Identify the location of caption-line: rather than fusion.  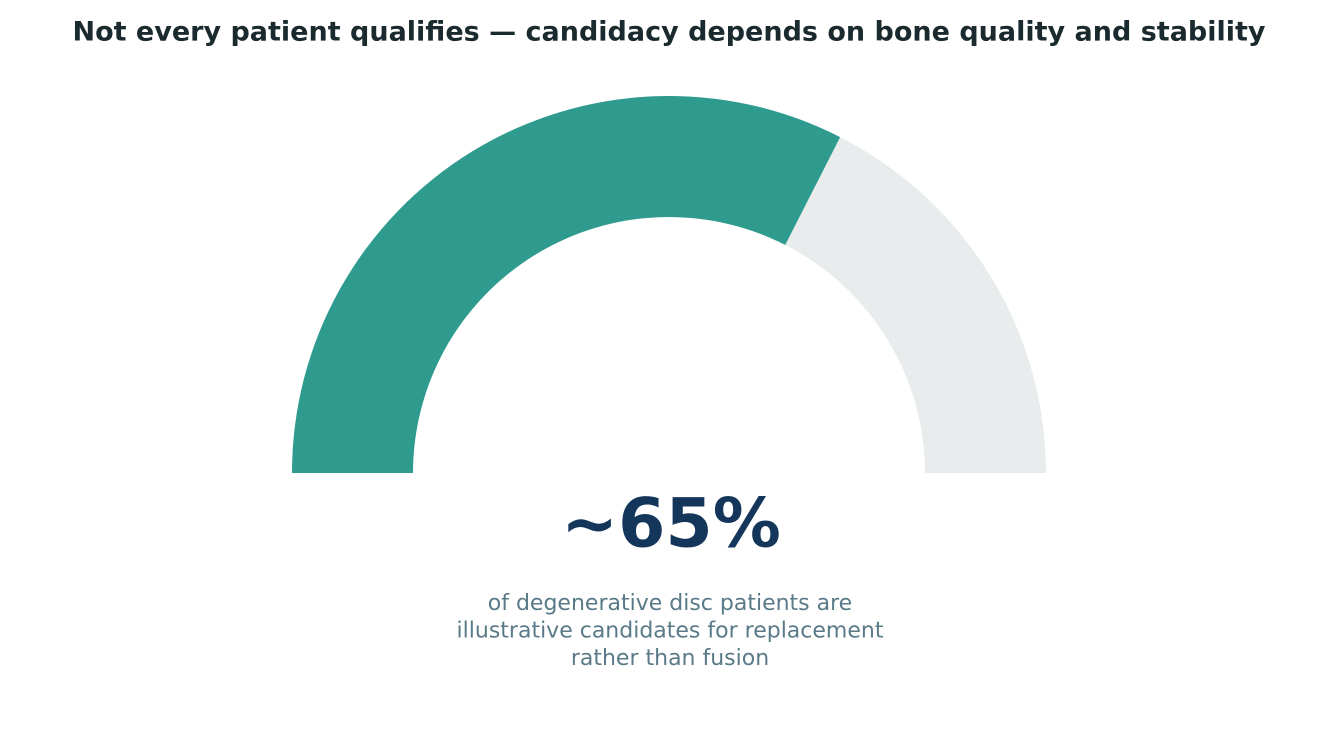
(670, 658).